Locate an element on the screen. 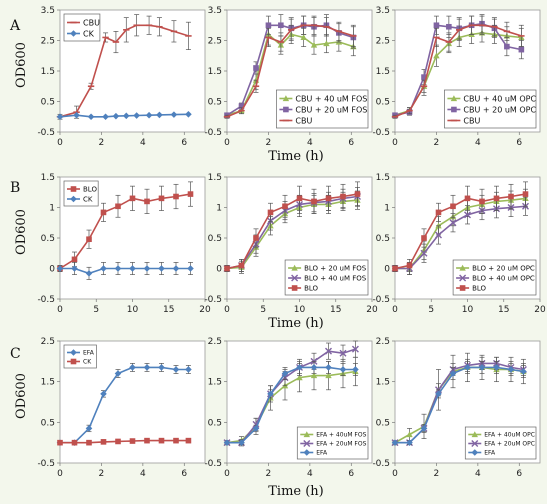 The width and height of the screenshot is (547, 504). y-axis-title-b: OD600 is located at coordinates (21, 232).